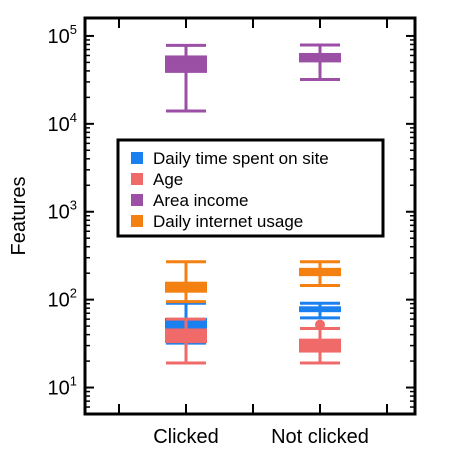  I want to click on legend-label: Age, so click(168, 179).